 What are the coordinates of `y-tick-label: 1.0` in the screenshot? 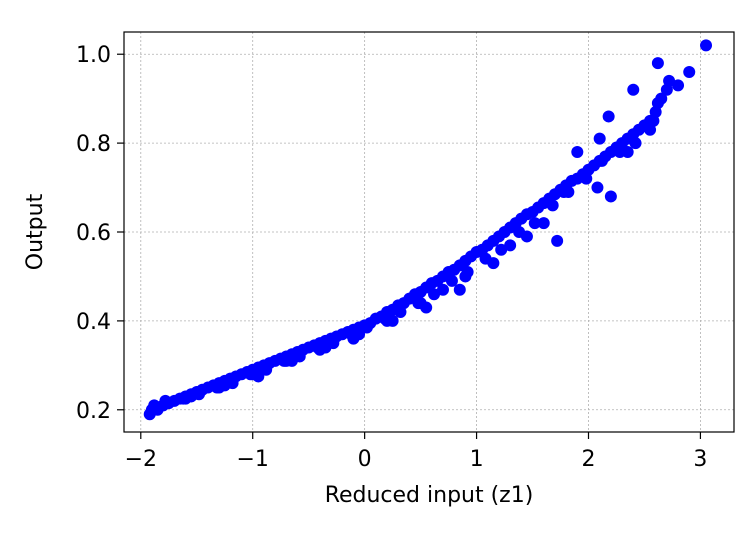 It's located at (93, 55).